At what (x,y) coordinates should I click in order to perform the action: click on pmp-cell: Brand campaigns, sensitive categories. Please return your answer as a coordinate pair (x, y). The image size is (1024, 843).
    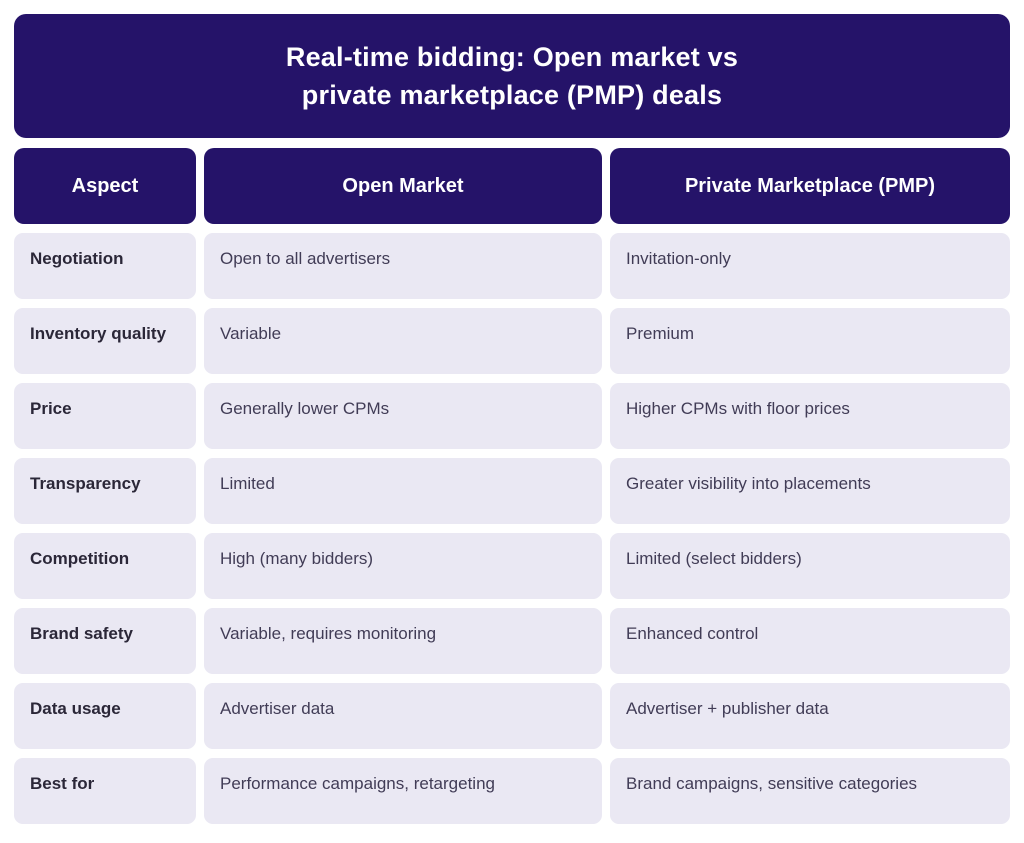
    Looking at the image, I should click on (810, 791).